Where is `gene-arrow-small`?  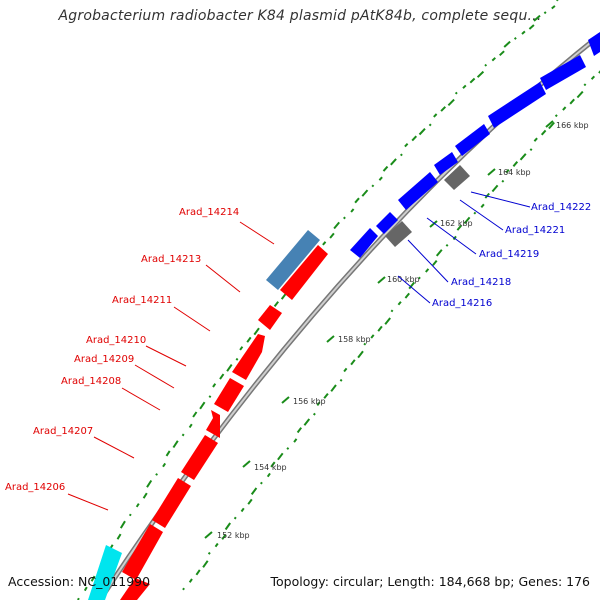
gene-arrow-small is located at coordinates (213, 424).